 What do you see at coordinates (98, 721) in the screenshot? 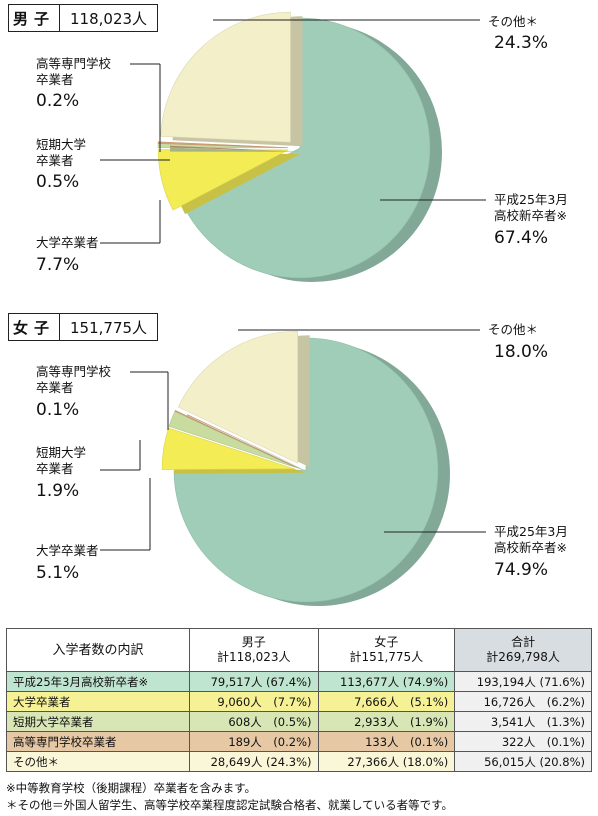
I see `row-label: 短期大学卒業者` at bounding box center [98, 721].